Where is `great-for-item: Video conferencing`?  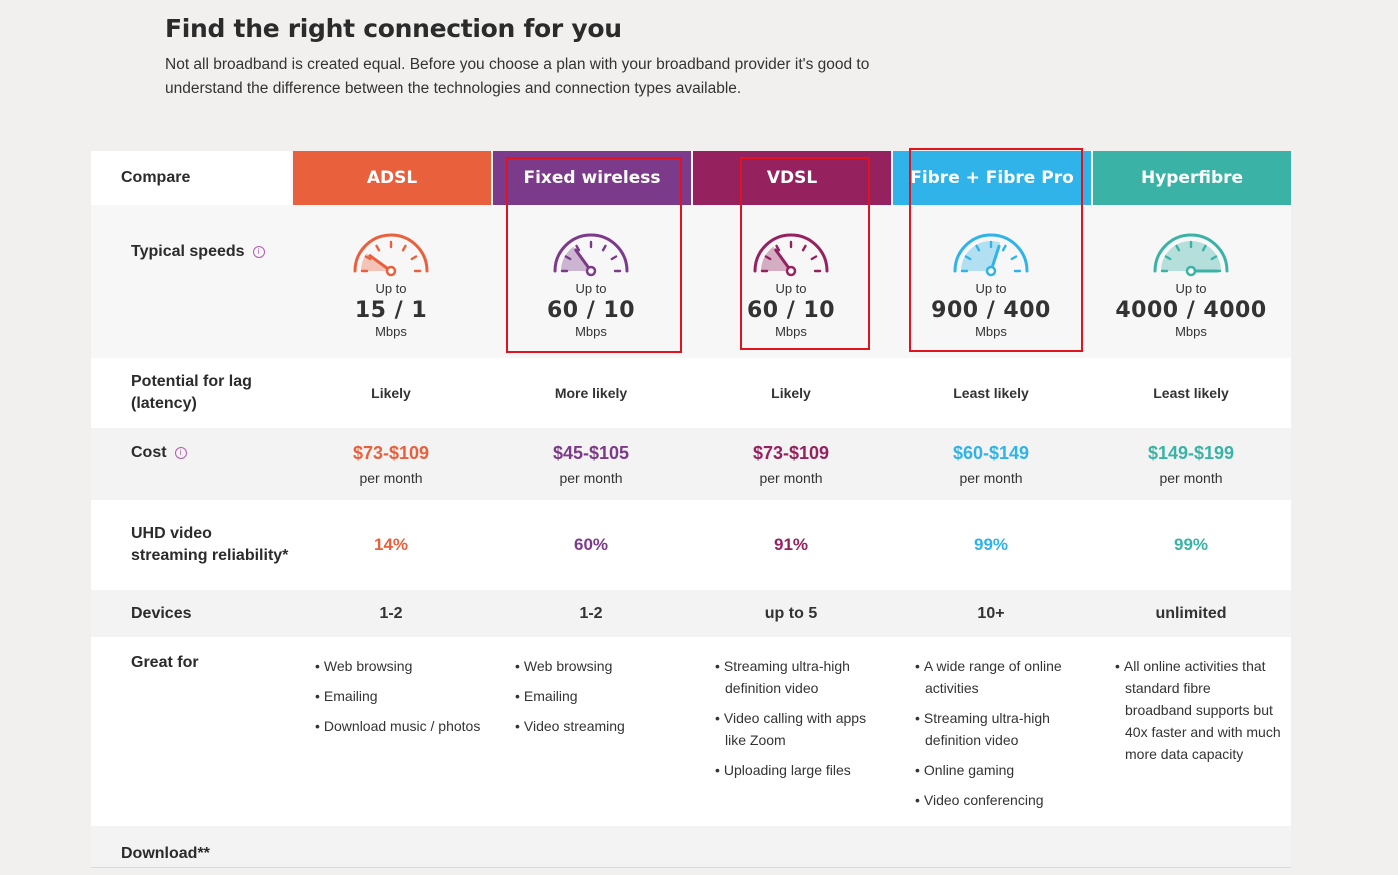
great-for-item: Video conferencing is located at coordinates (996, 800).